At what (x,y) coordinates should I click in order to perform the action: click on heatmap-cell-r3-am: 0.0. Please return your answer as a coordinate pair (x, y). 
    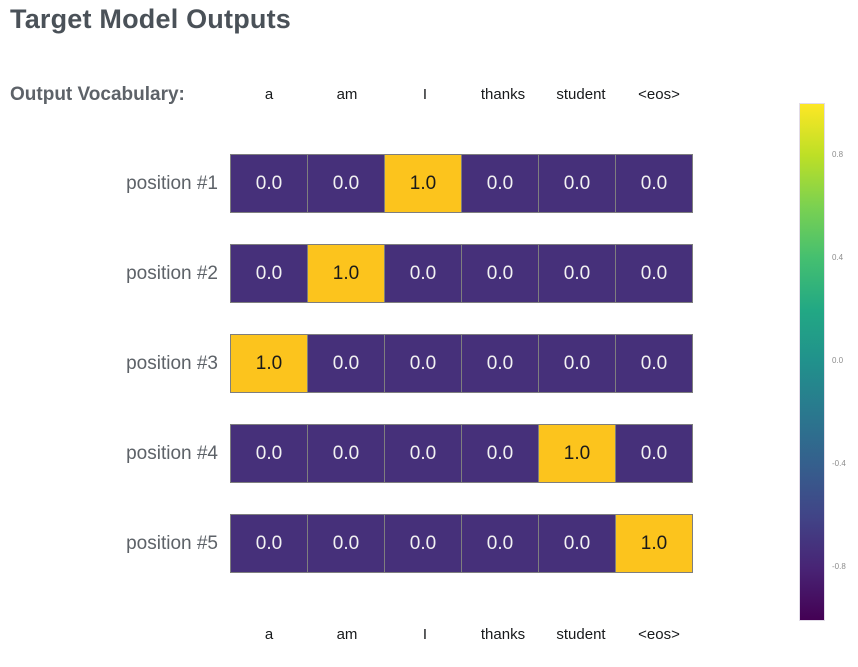
    Looking at the image, I should click on (346, 363).